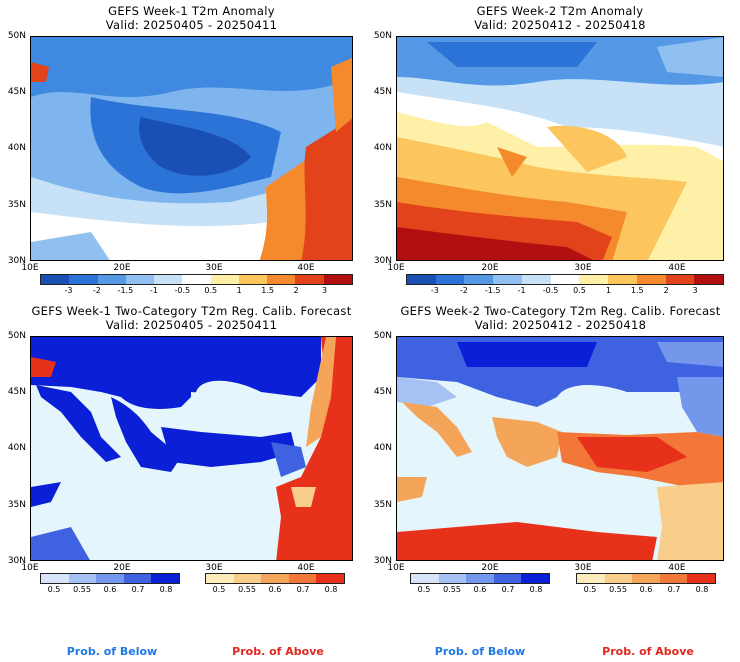 The height and width of the screenshot is (662, 740). What do you see at coordinates (396, 268) in the screenshot?
I see `panel2-lon-10: 10E` at bounding box center [396, 268].